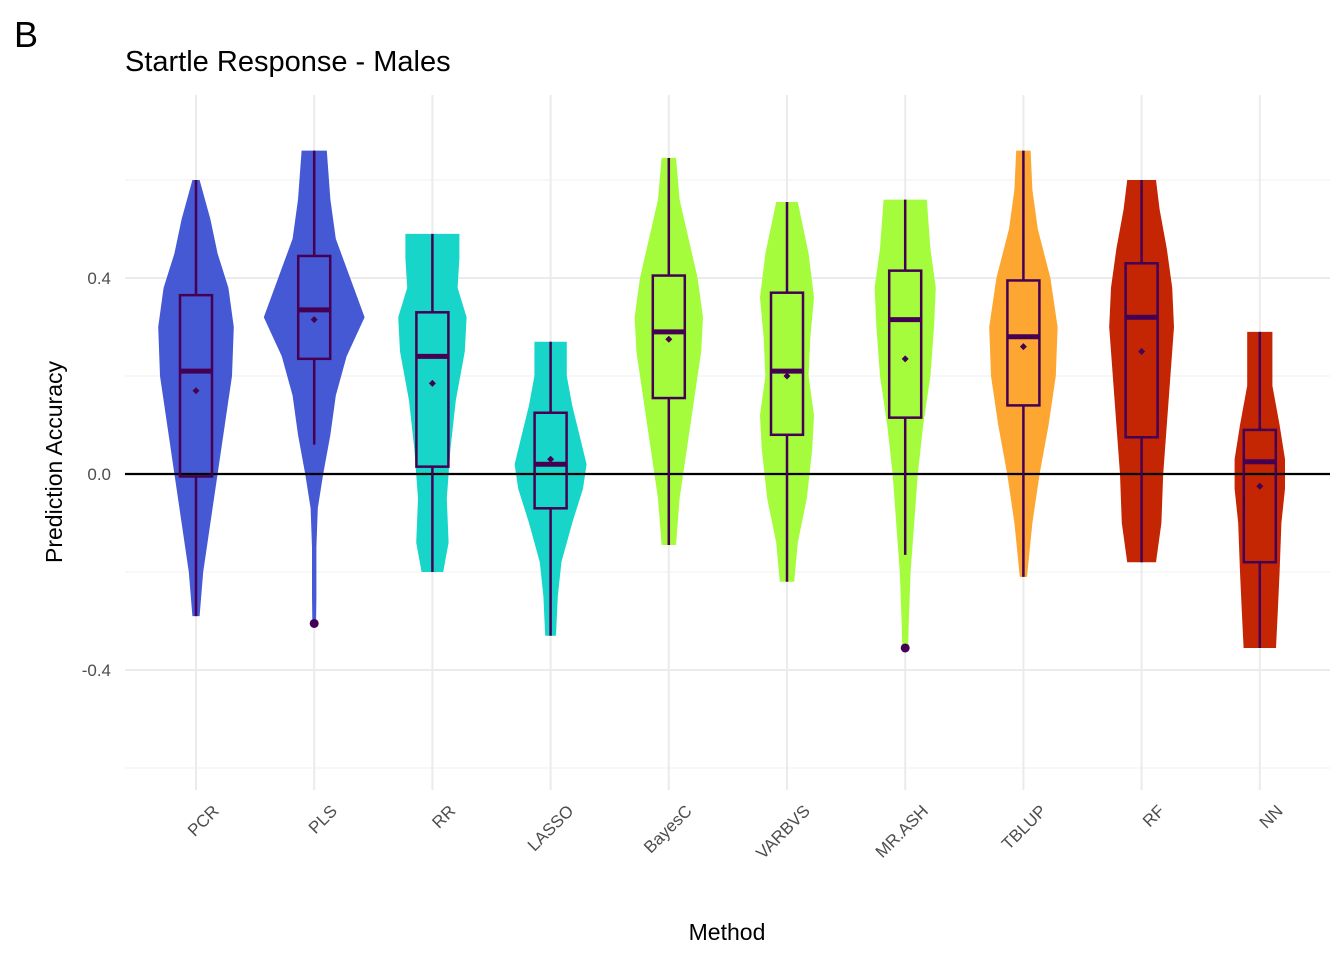  Describe the element at coordinates (735, 831) in the screenshot. I see `x-axis-ticks: PCR PLS RR LASSO BayesC VARBVS MR.ASH TBLUP RF NN` at that location.